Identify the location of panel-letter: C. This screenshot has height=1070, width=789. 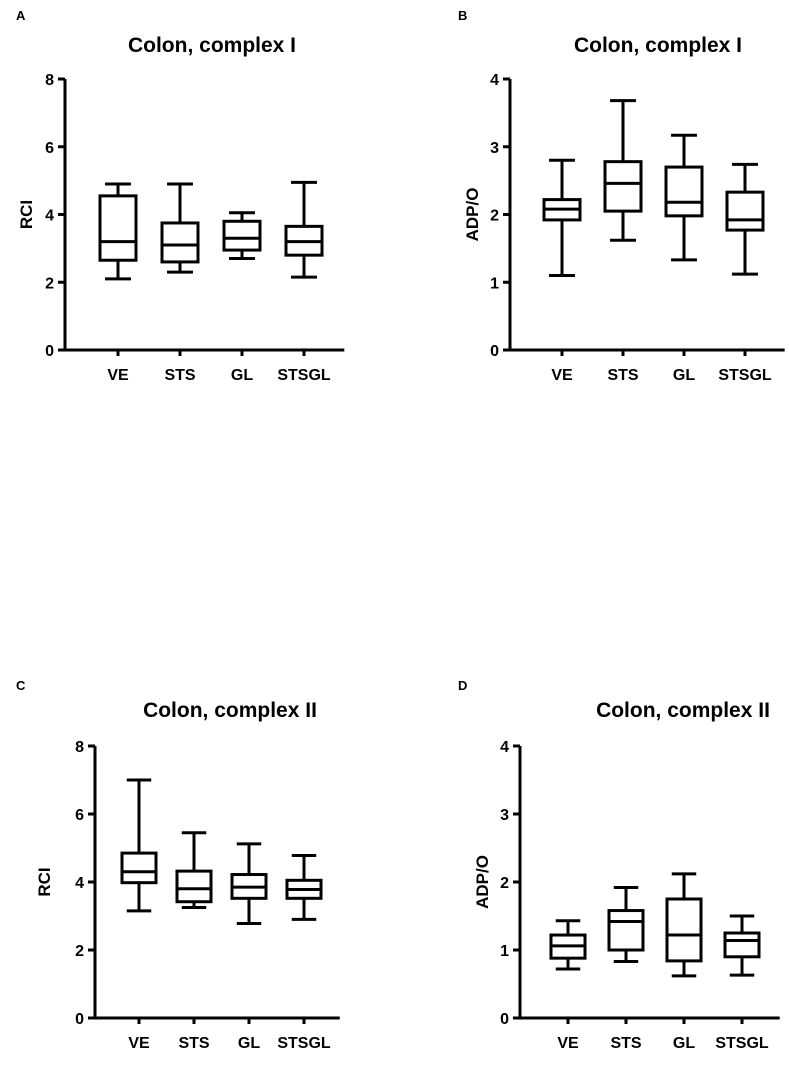
(21, 685).